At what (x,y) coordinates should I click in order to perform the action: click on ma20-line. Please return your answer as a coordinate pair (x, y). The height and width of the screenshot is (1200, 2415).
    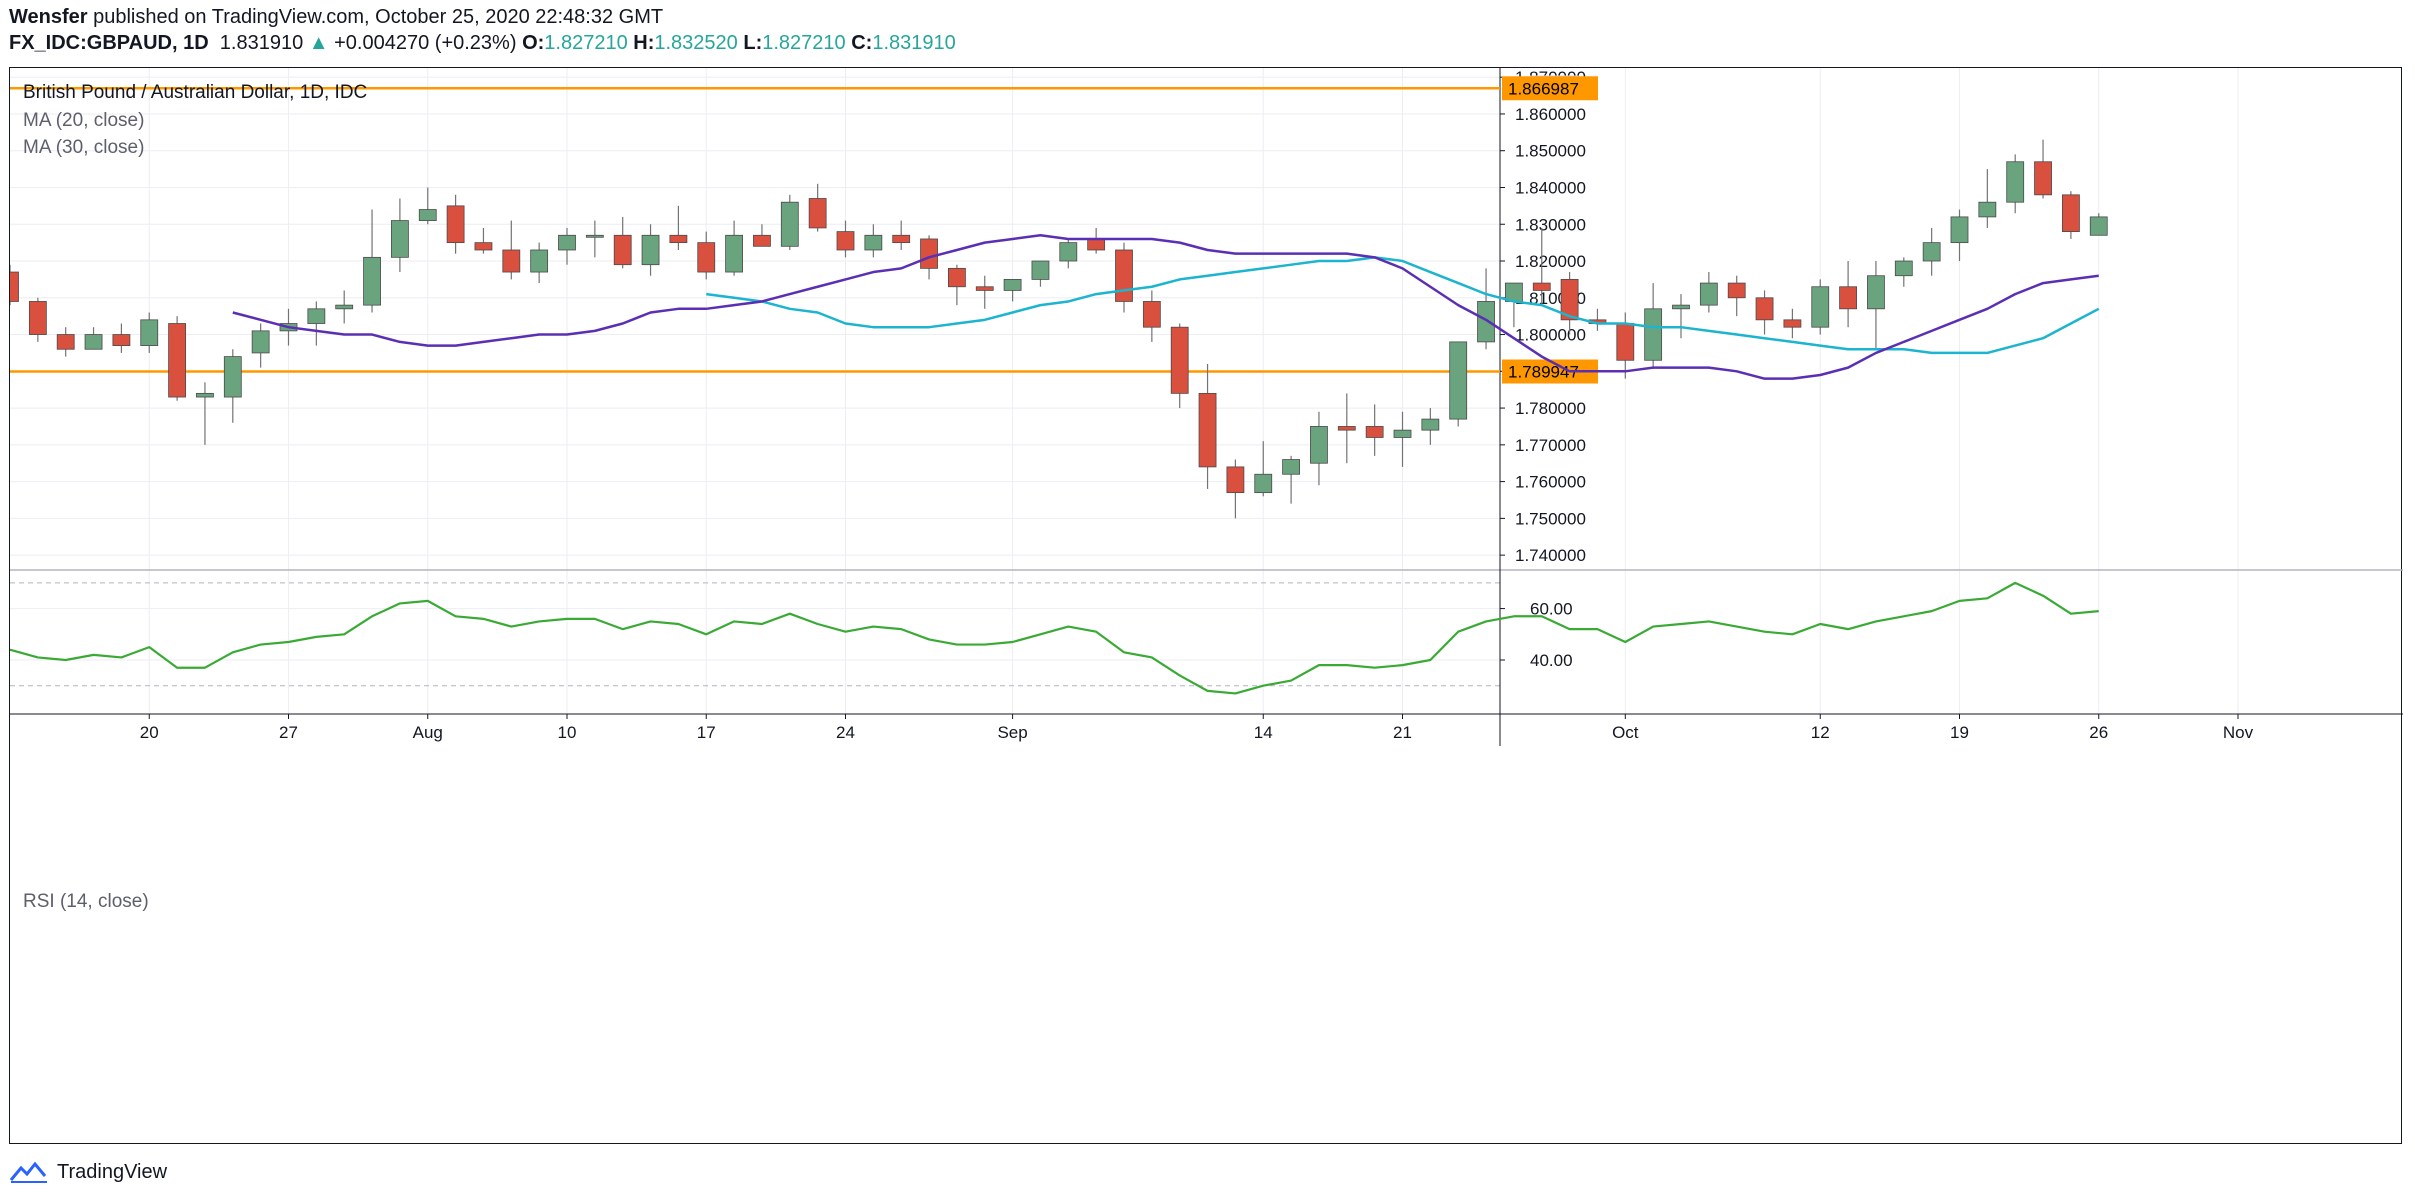
    Looking at the image, I should click on (1165, 307).